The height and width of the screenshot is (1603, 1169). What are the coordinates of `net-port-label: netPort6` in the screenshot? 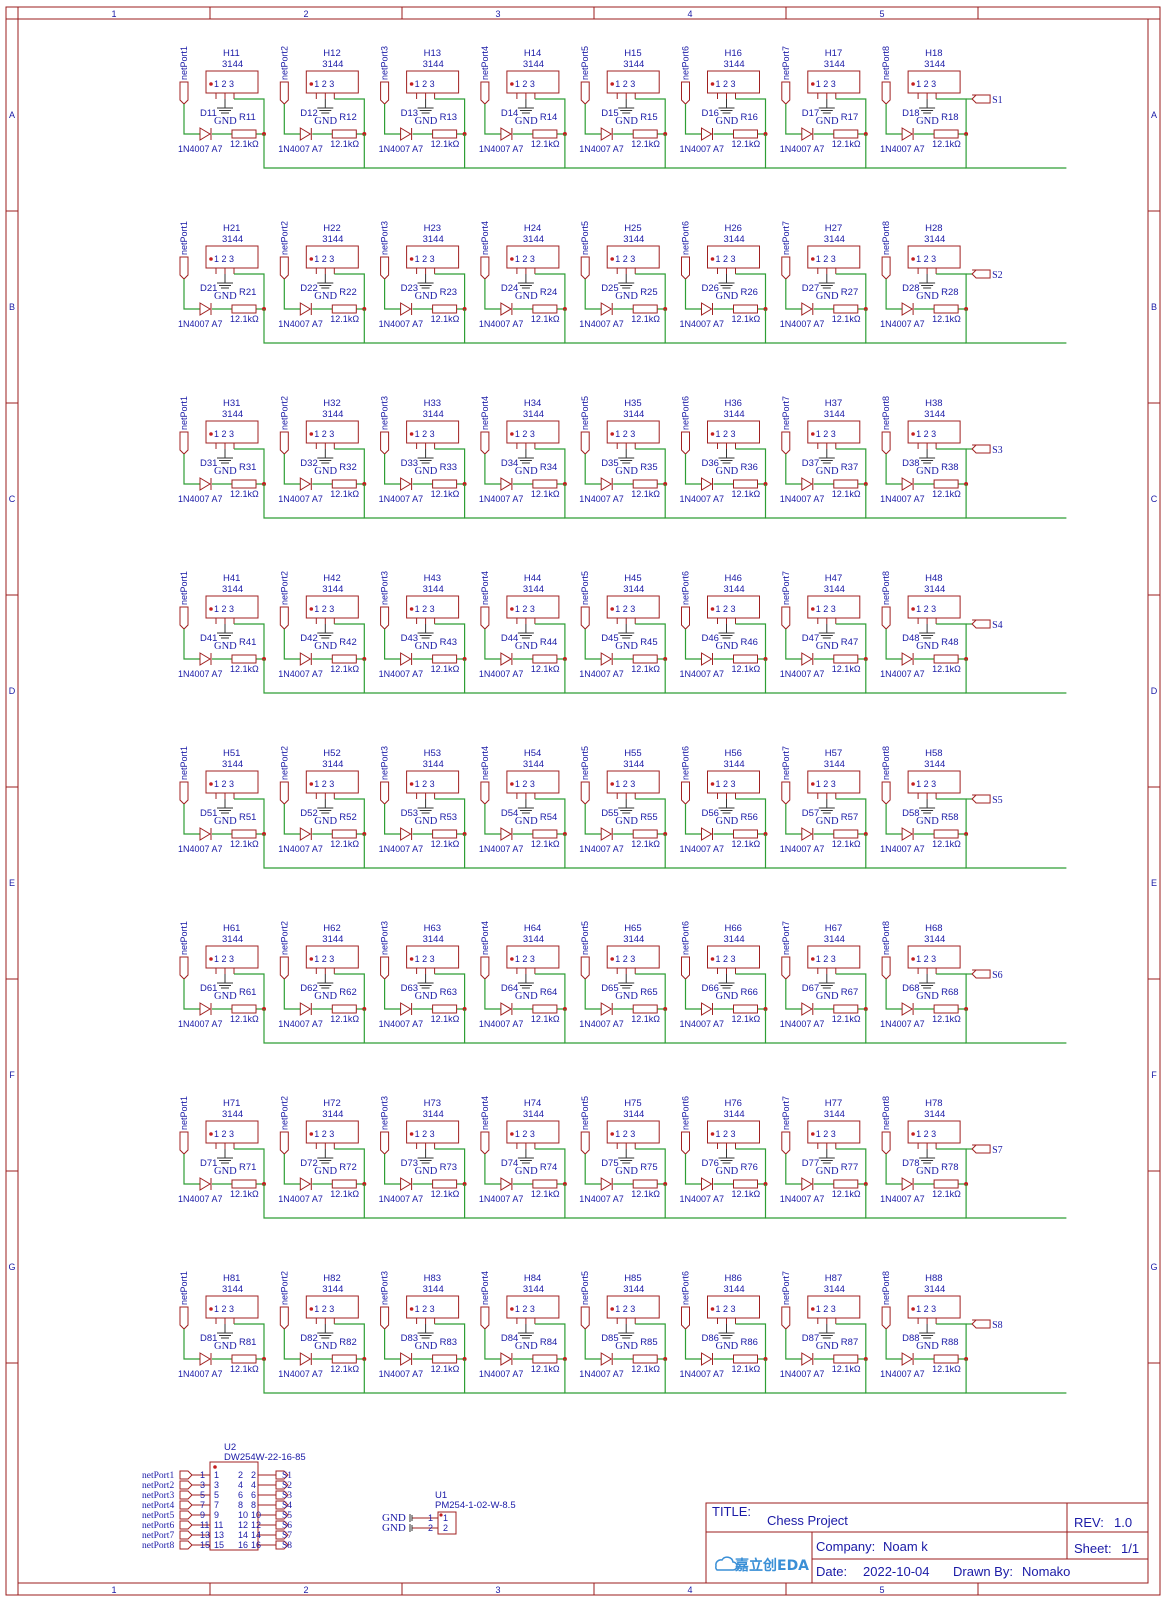 It's located at (686, 588).